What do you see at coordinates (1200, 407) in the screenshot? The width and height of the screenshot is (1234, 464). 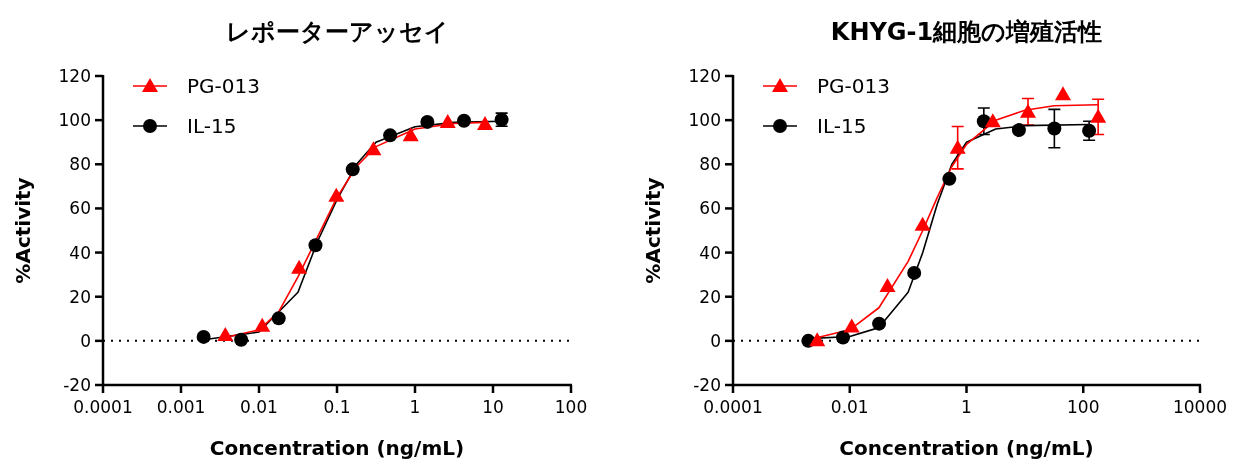 I see `x-tick-label: 10000` at bounding box center [1200, 407].